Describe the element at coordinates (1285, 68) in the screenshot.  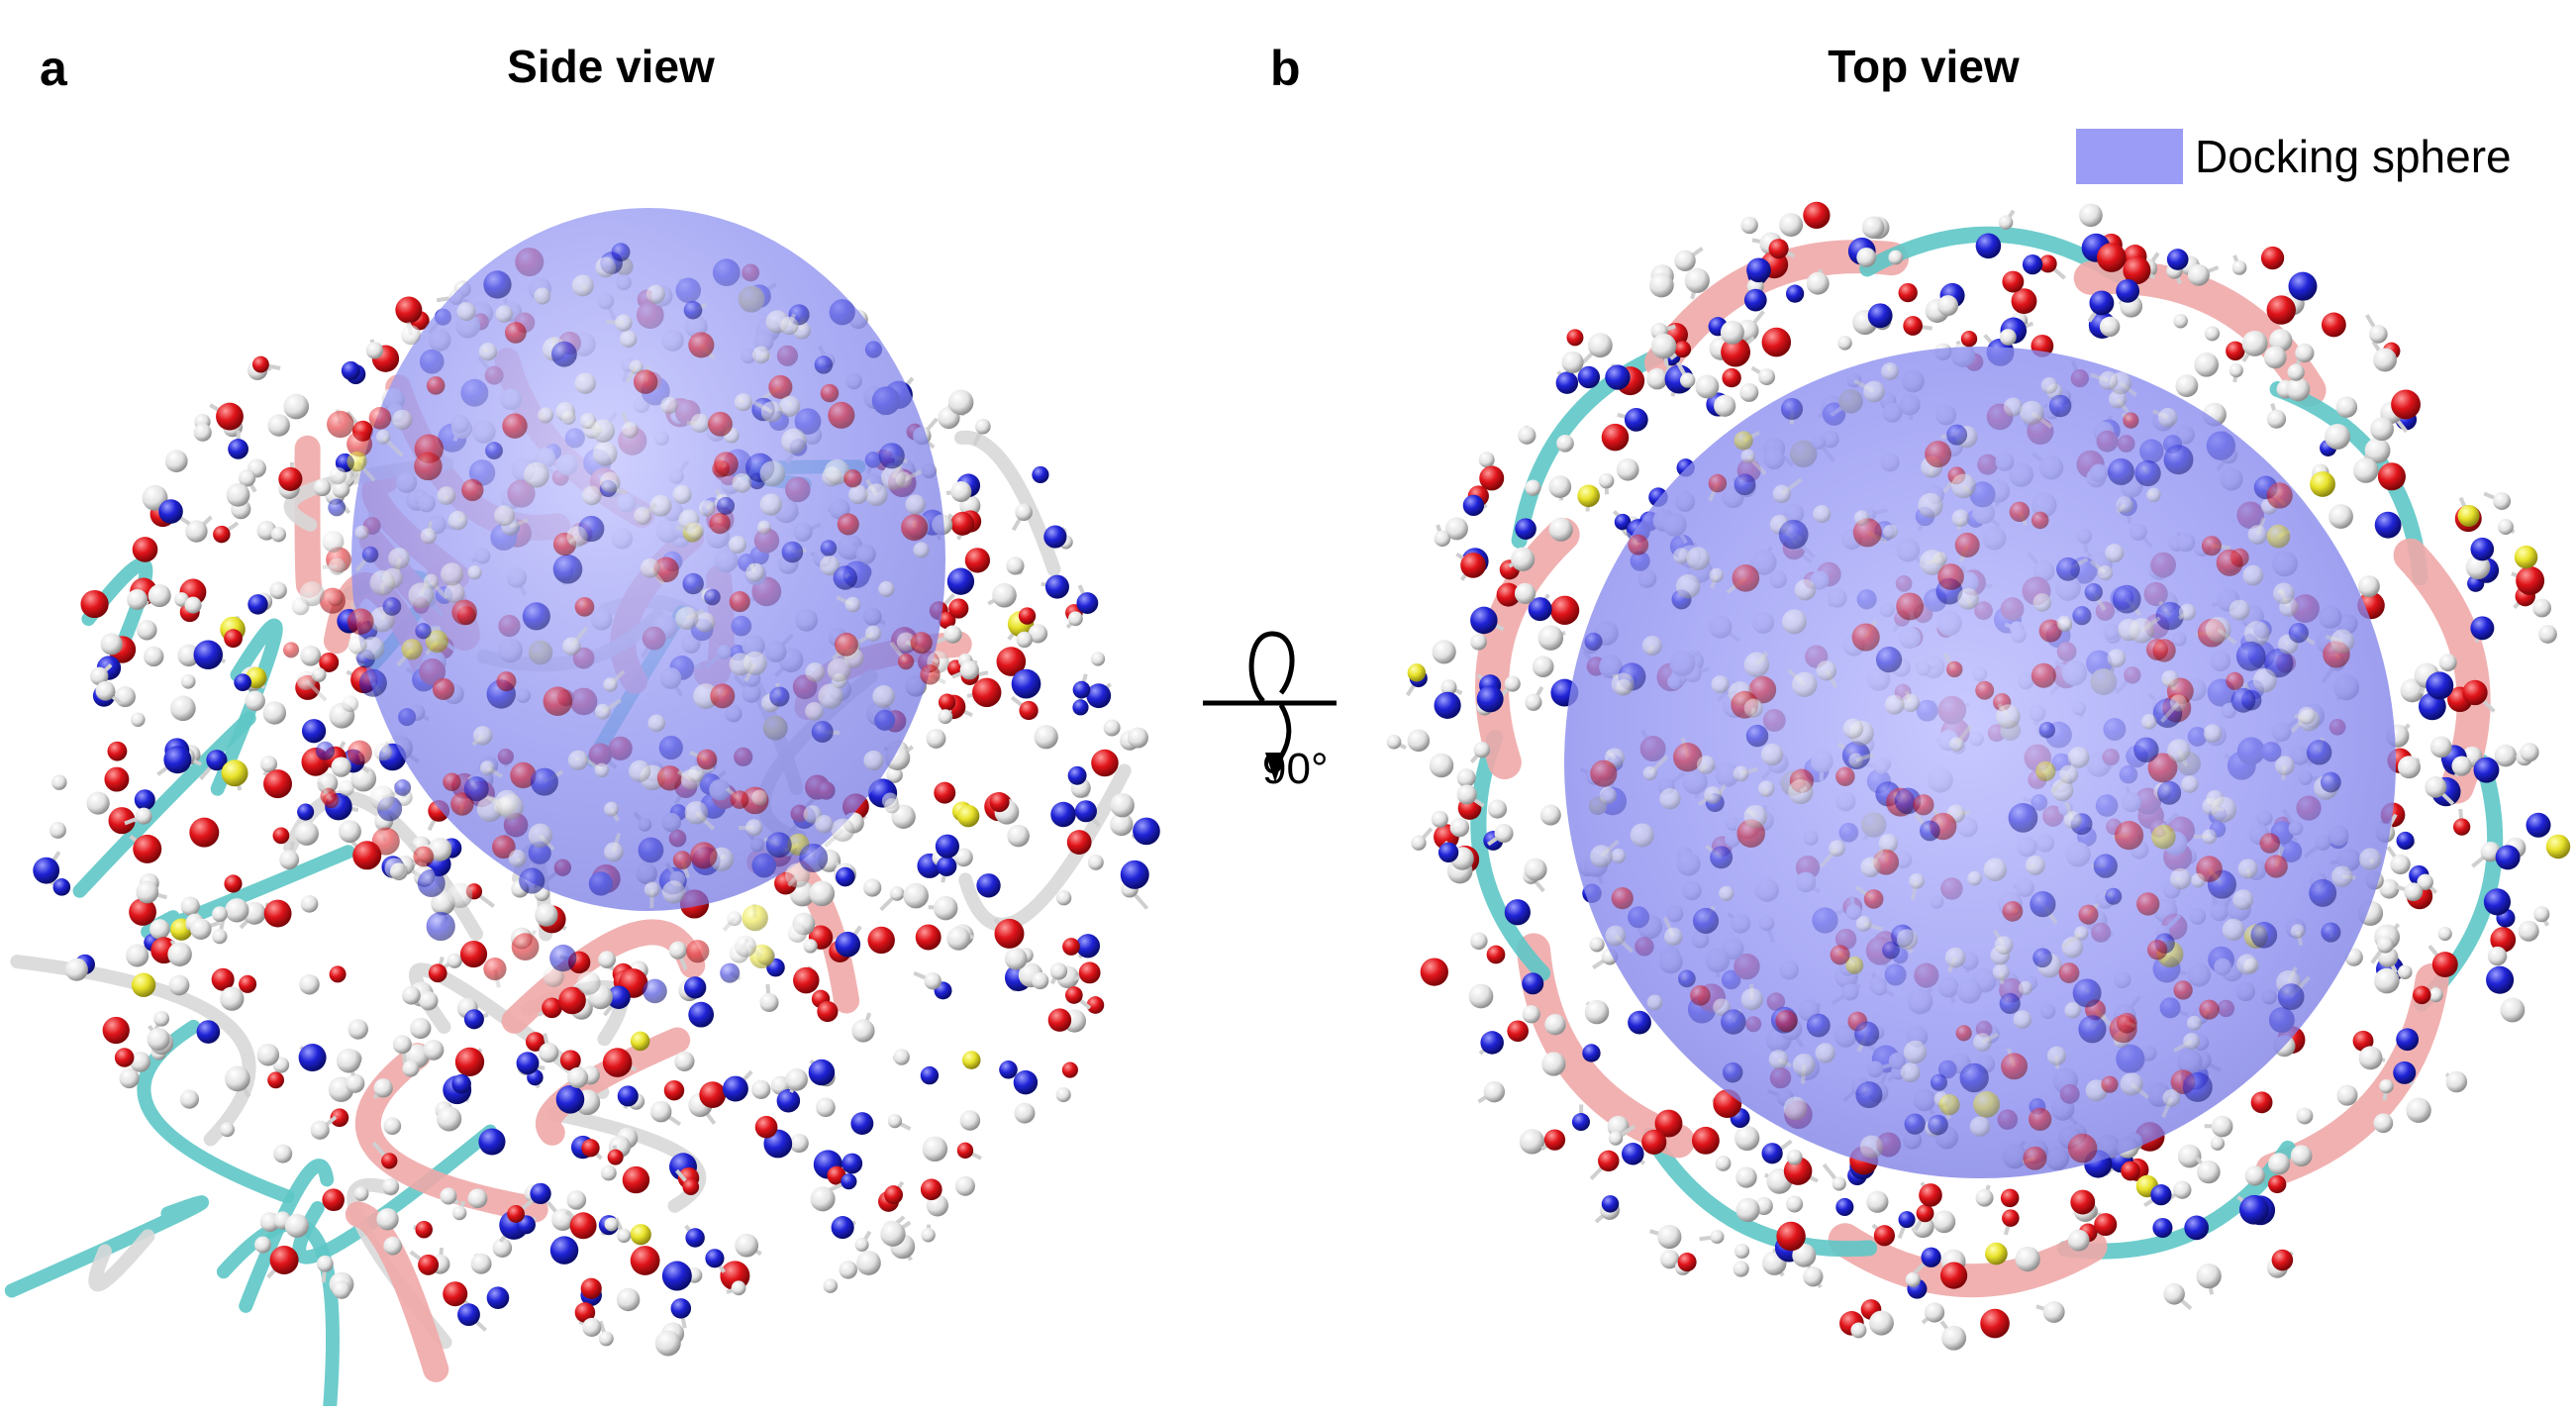
I see `panel-b-letter: b` at that location.